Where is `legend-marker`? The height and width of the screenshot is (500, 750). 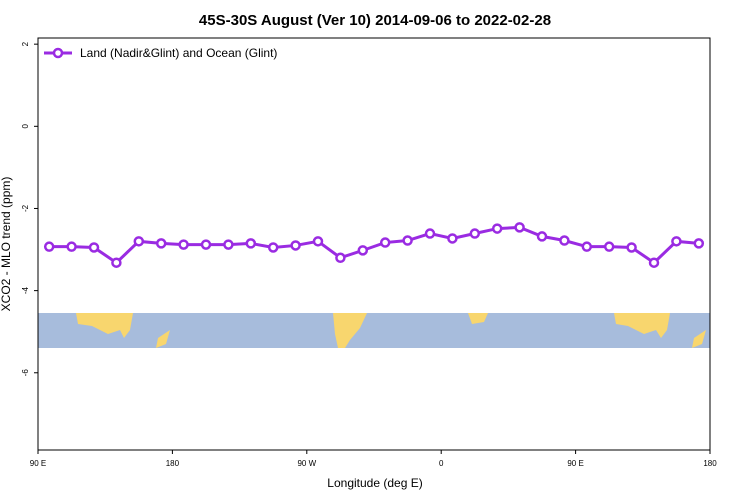
legend-marker is located at coordinates (58, 53).